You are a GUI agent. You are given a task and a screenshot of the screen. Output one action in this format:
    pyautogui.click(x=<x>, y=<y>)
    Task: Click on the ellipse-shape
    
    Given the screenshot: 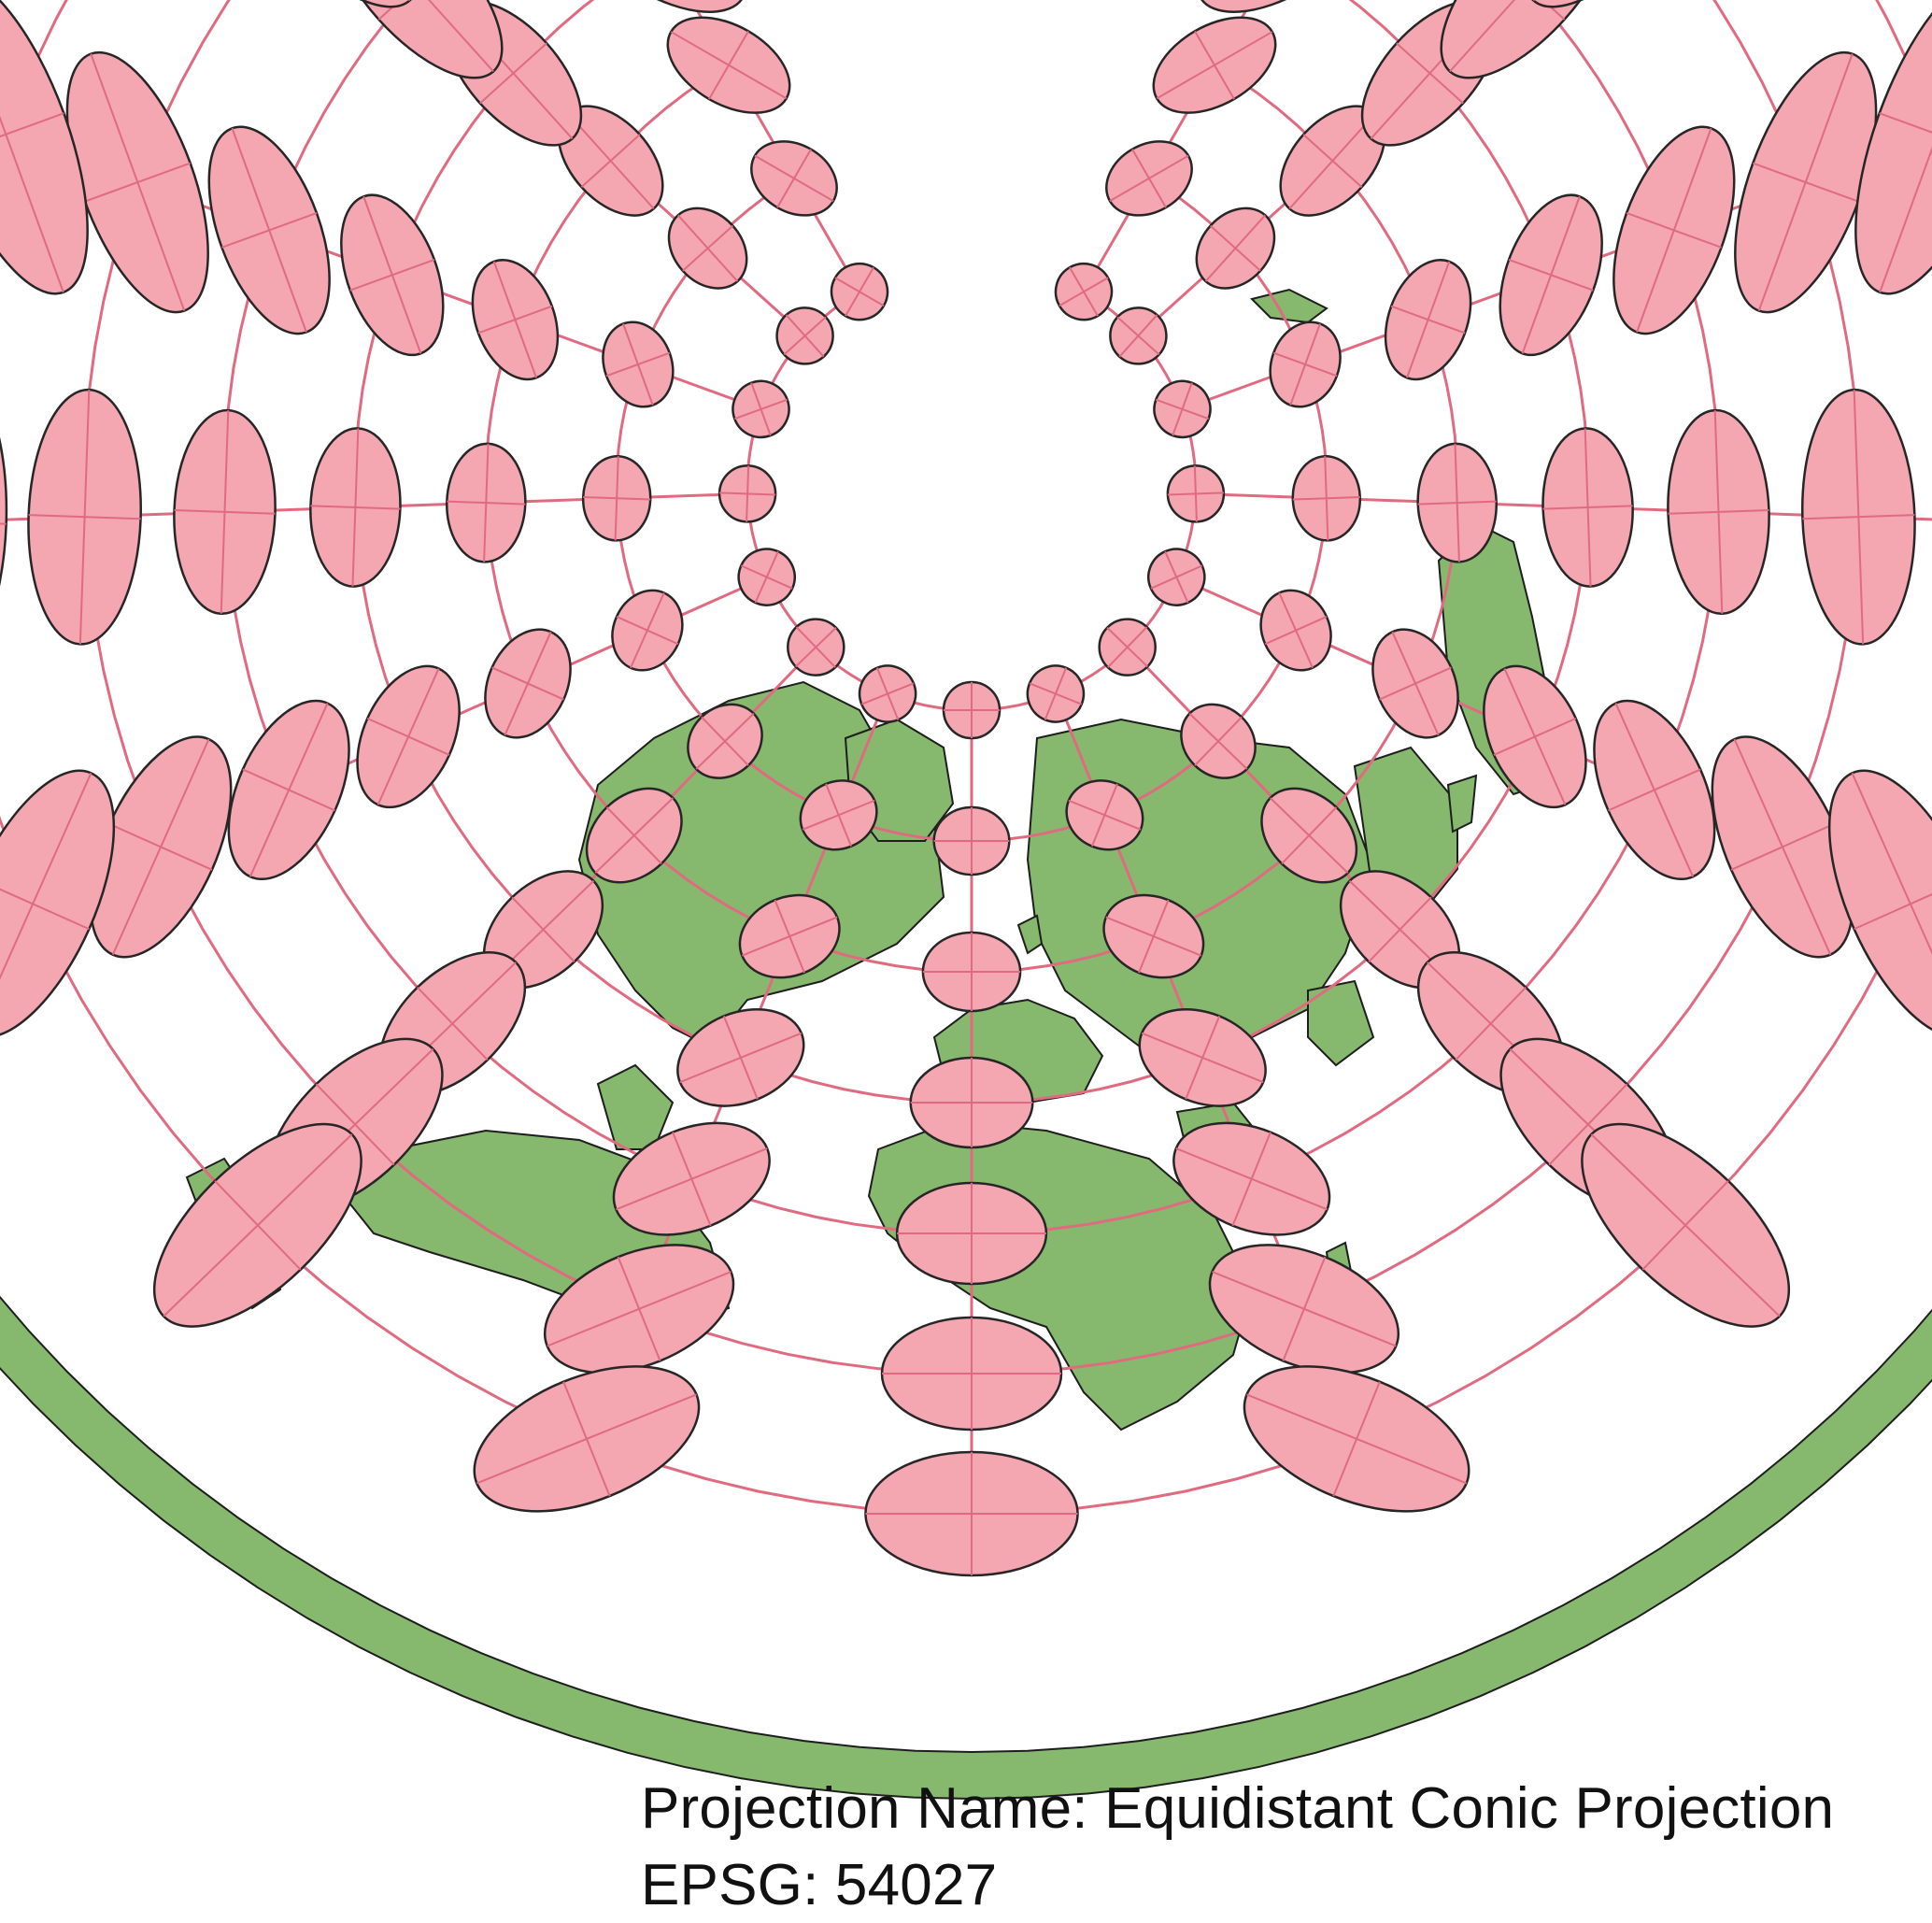 What is the action you would take?
    pyautogui.click(x=4, y=521)
    